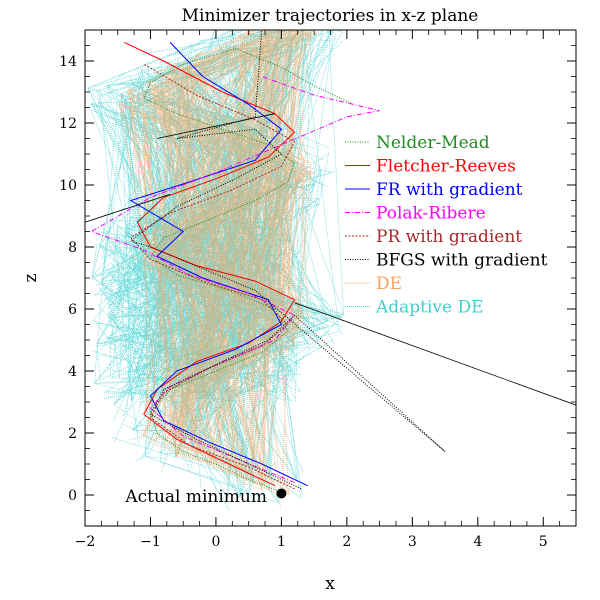  Describe the element at coordinates (449, 237) in the screenshot. I see `legend-label-pr-with-gradient: PR with gradient` at that location.